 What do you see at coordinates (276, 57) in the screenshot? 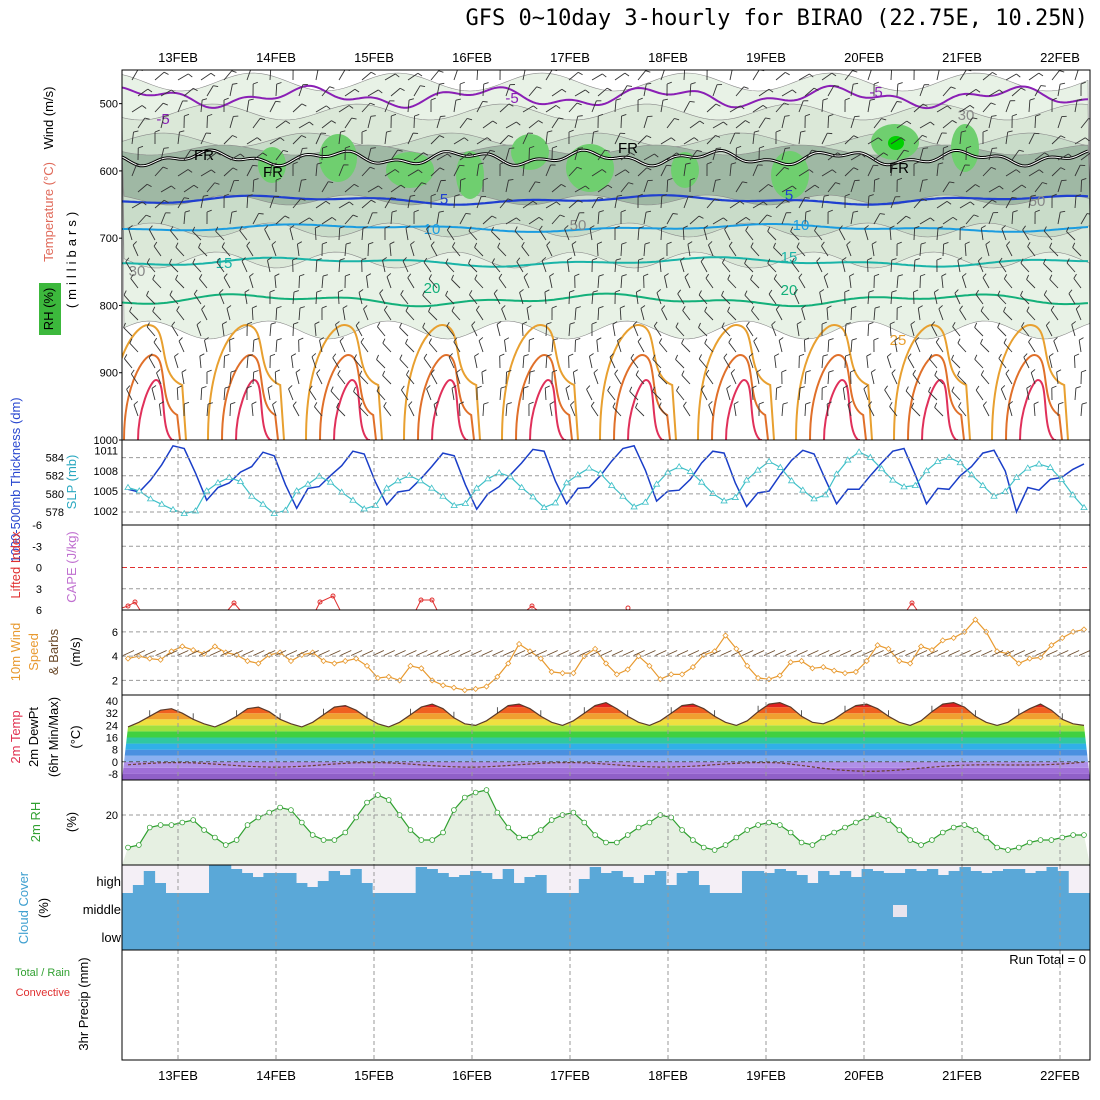
I see `date-label-top: 14FEB` at bounding box center [276, 57].